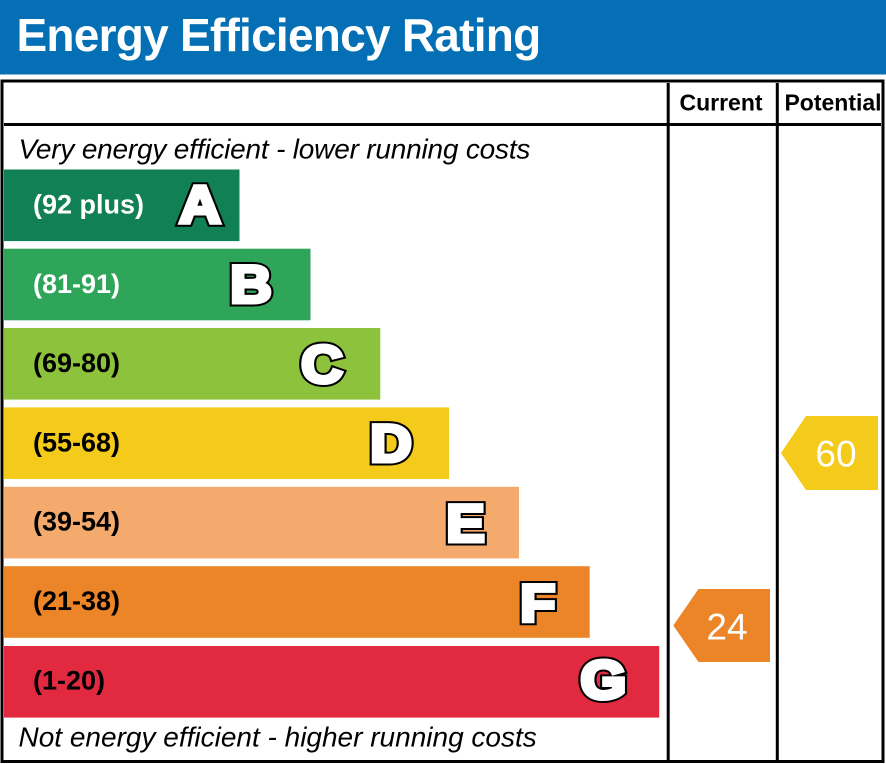 The image size is (886, 764). I want to click on svg-text: (39-54), so click(76, 522).